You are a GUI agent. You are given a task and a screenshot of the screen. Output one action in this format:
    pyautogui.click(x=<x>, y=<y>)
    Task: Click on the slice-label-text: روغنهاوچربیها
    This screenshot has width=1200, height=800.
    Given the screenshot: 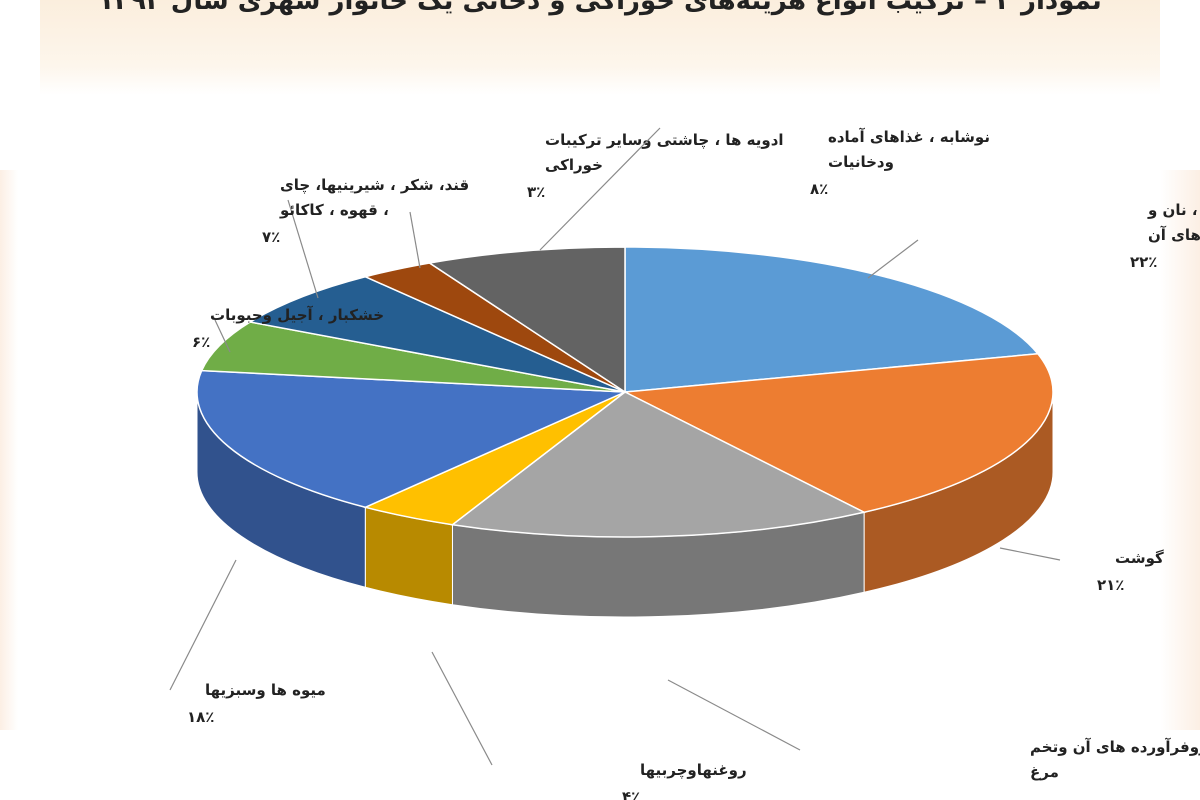 What is the action you would take?
    pyautogui.click(x=693, y=770)
    